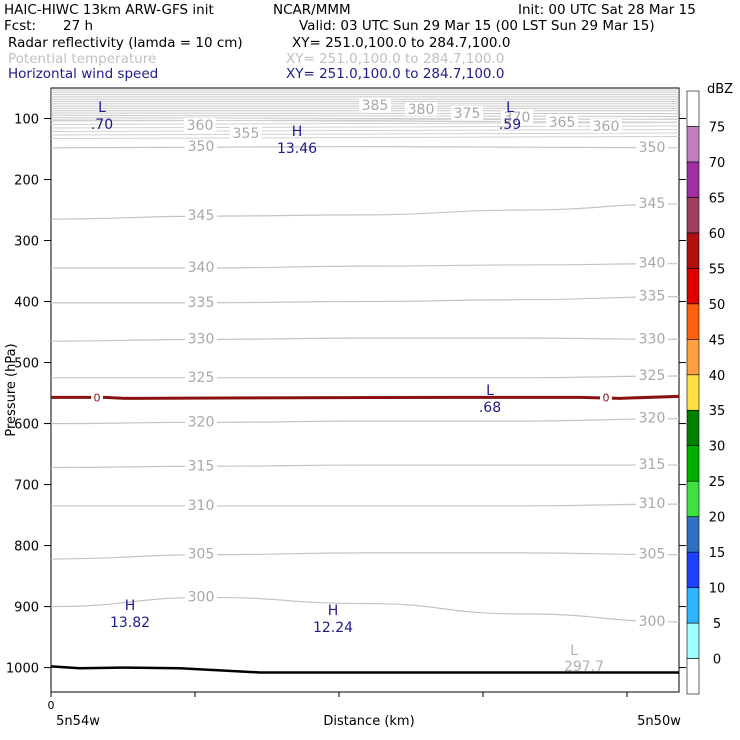  I want to click on colorbar-level-label: 0, so click(717, 660).